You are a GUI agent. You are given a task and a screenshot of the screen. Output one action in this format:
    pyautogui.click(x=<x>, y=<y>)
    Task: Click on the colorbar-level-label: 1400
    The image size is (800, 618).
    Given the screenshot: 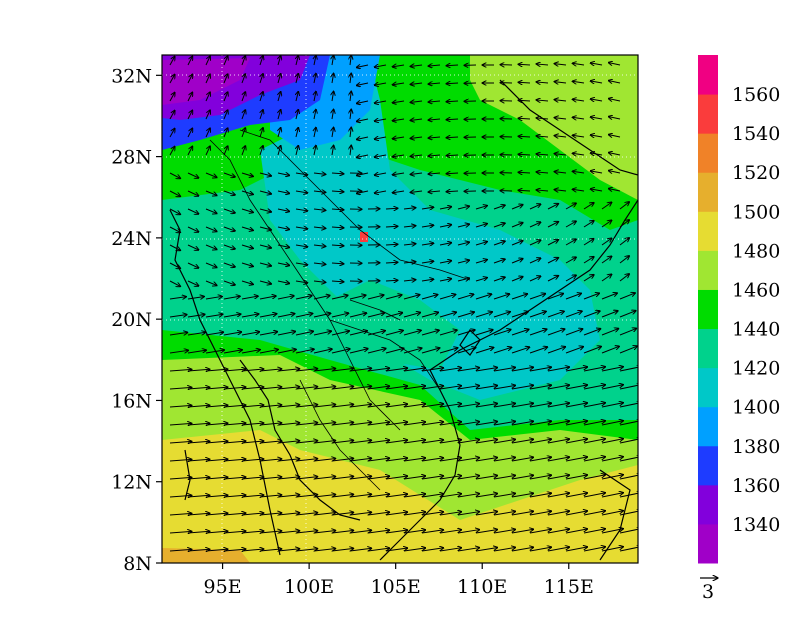 What is the action you would take?
    pyautogui.click(x=756, y=408)
    